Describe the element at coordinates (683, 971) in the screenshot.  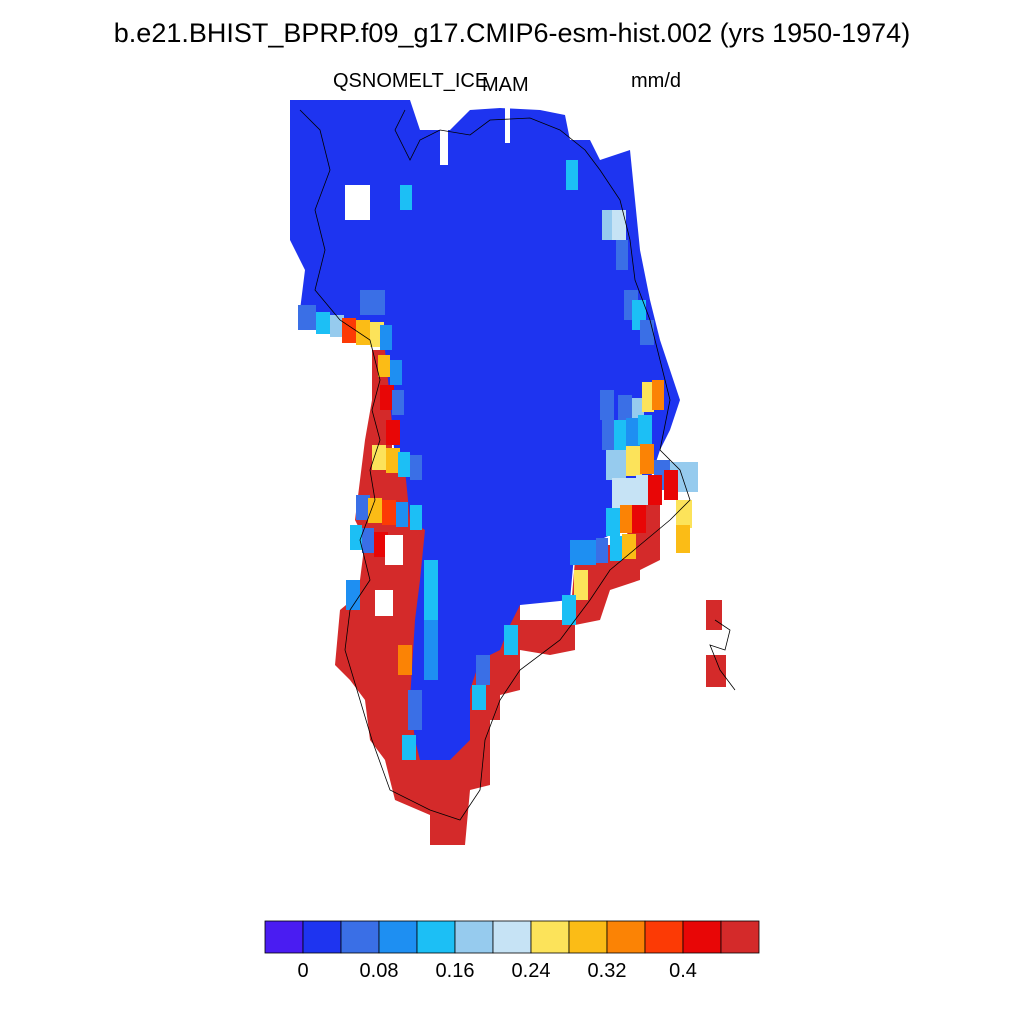
I see `colorbar-tick-label: 0.4` at that location.